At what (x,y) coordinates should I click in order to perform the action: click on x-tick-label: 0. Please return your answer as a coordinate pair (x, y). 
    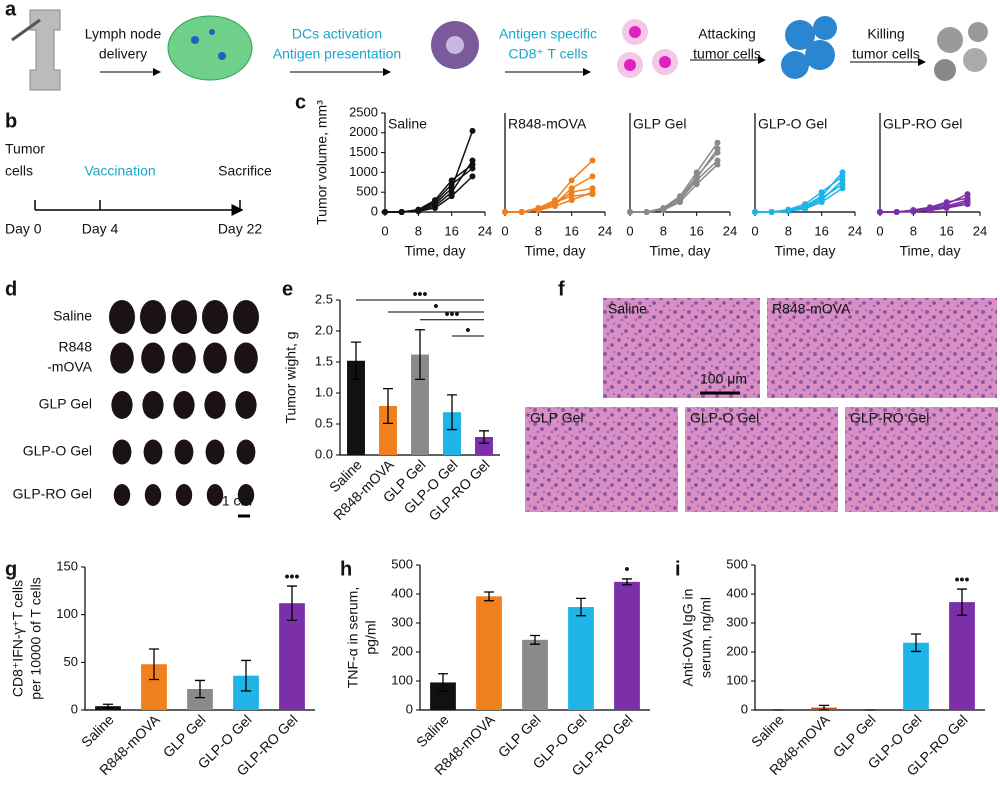
    Looking at the image, I should click on (754, 230).